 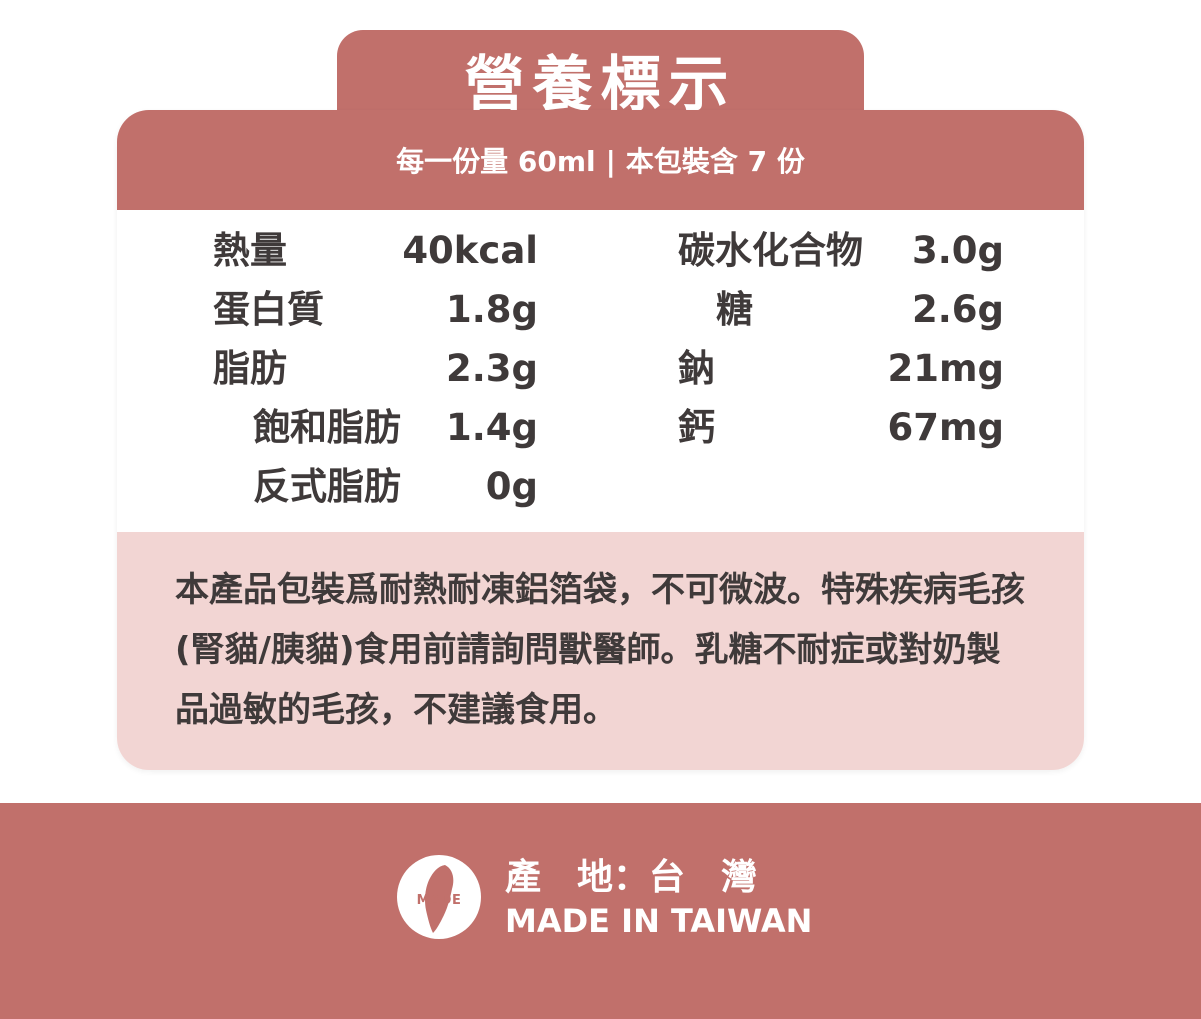 What do you see at coordinates (696, 427) in the screenshot?
I see `nutrient-label: 鈣` at bounding box center [696, 427].